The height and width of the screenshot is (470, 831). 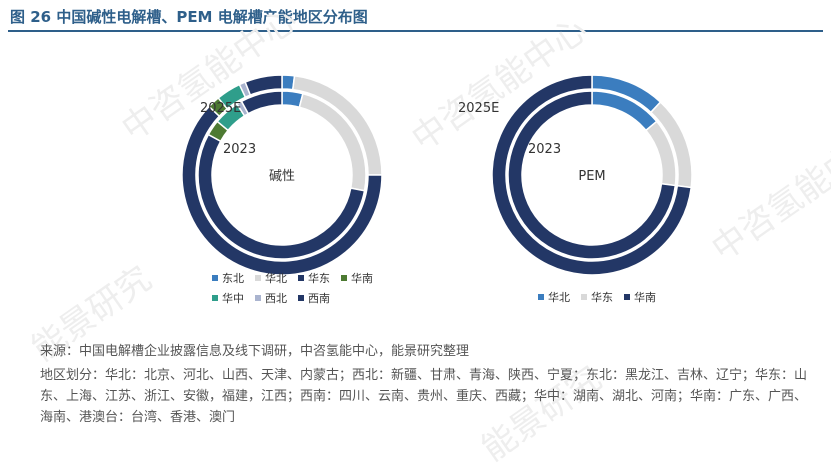 What do you see at coordinates (282, 176) in the screenshot?
I see `center-label: 碱性` at bounding box center [282, 176].